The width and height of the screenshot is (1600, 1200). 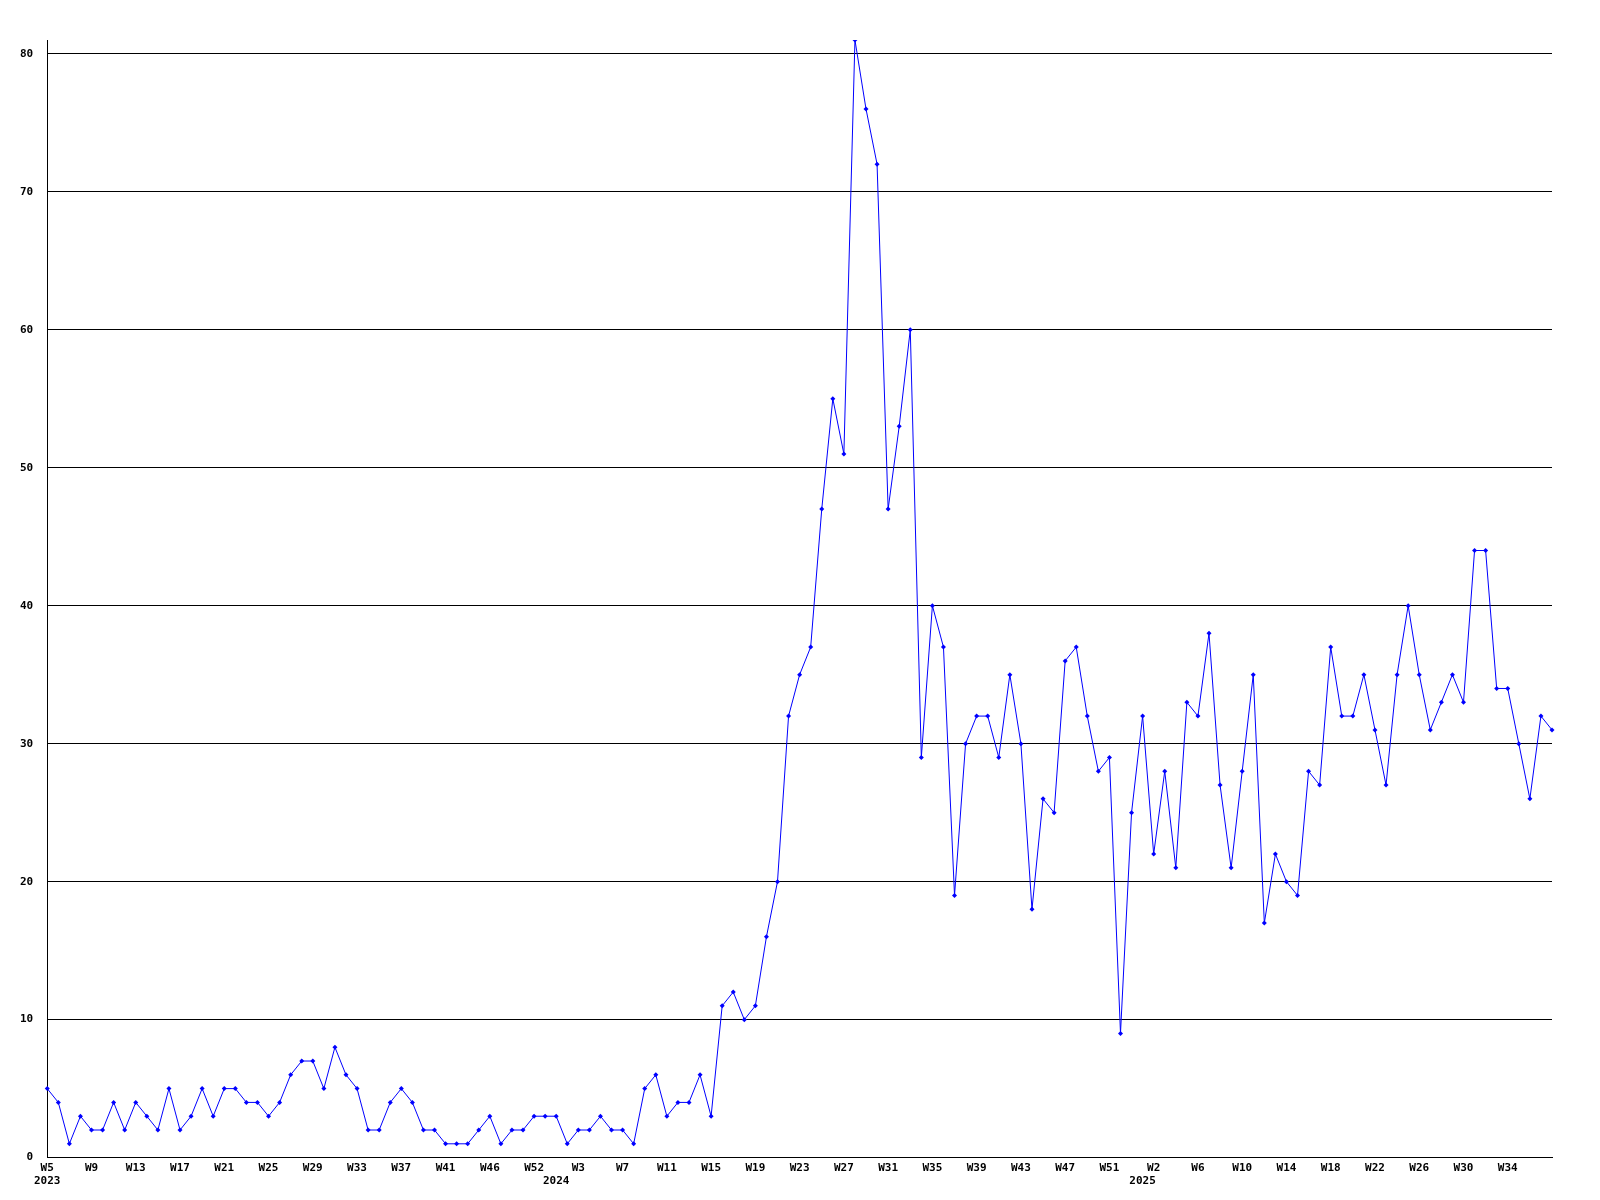 I want to click on x-tick-label: W18, so click(x=1330, y=1168).